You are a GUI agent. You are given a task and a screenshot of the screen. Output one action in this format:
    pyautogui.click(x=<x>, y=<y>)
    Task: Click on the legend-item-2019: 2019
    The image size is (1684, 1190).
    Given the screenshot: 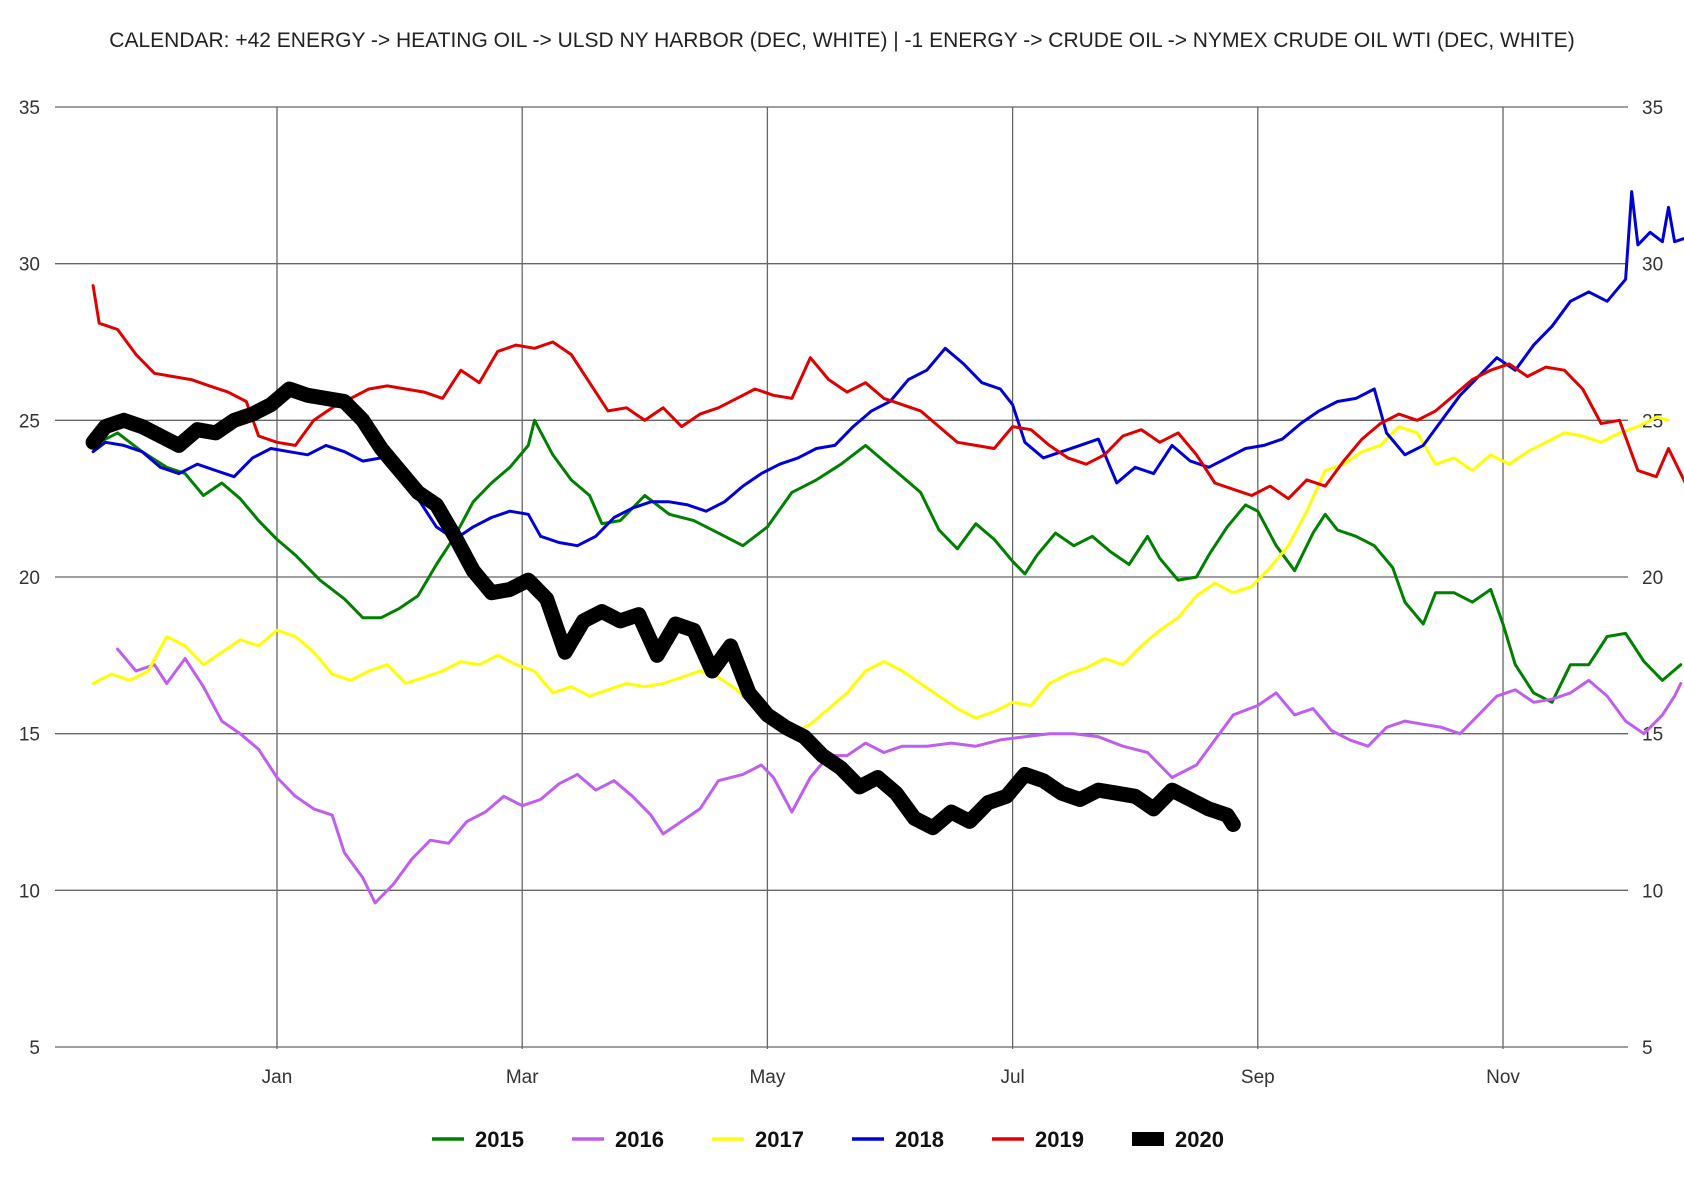 What is the action you would take?
    pyautogui.click(x=1038, y=1139)
    